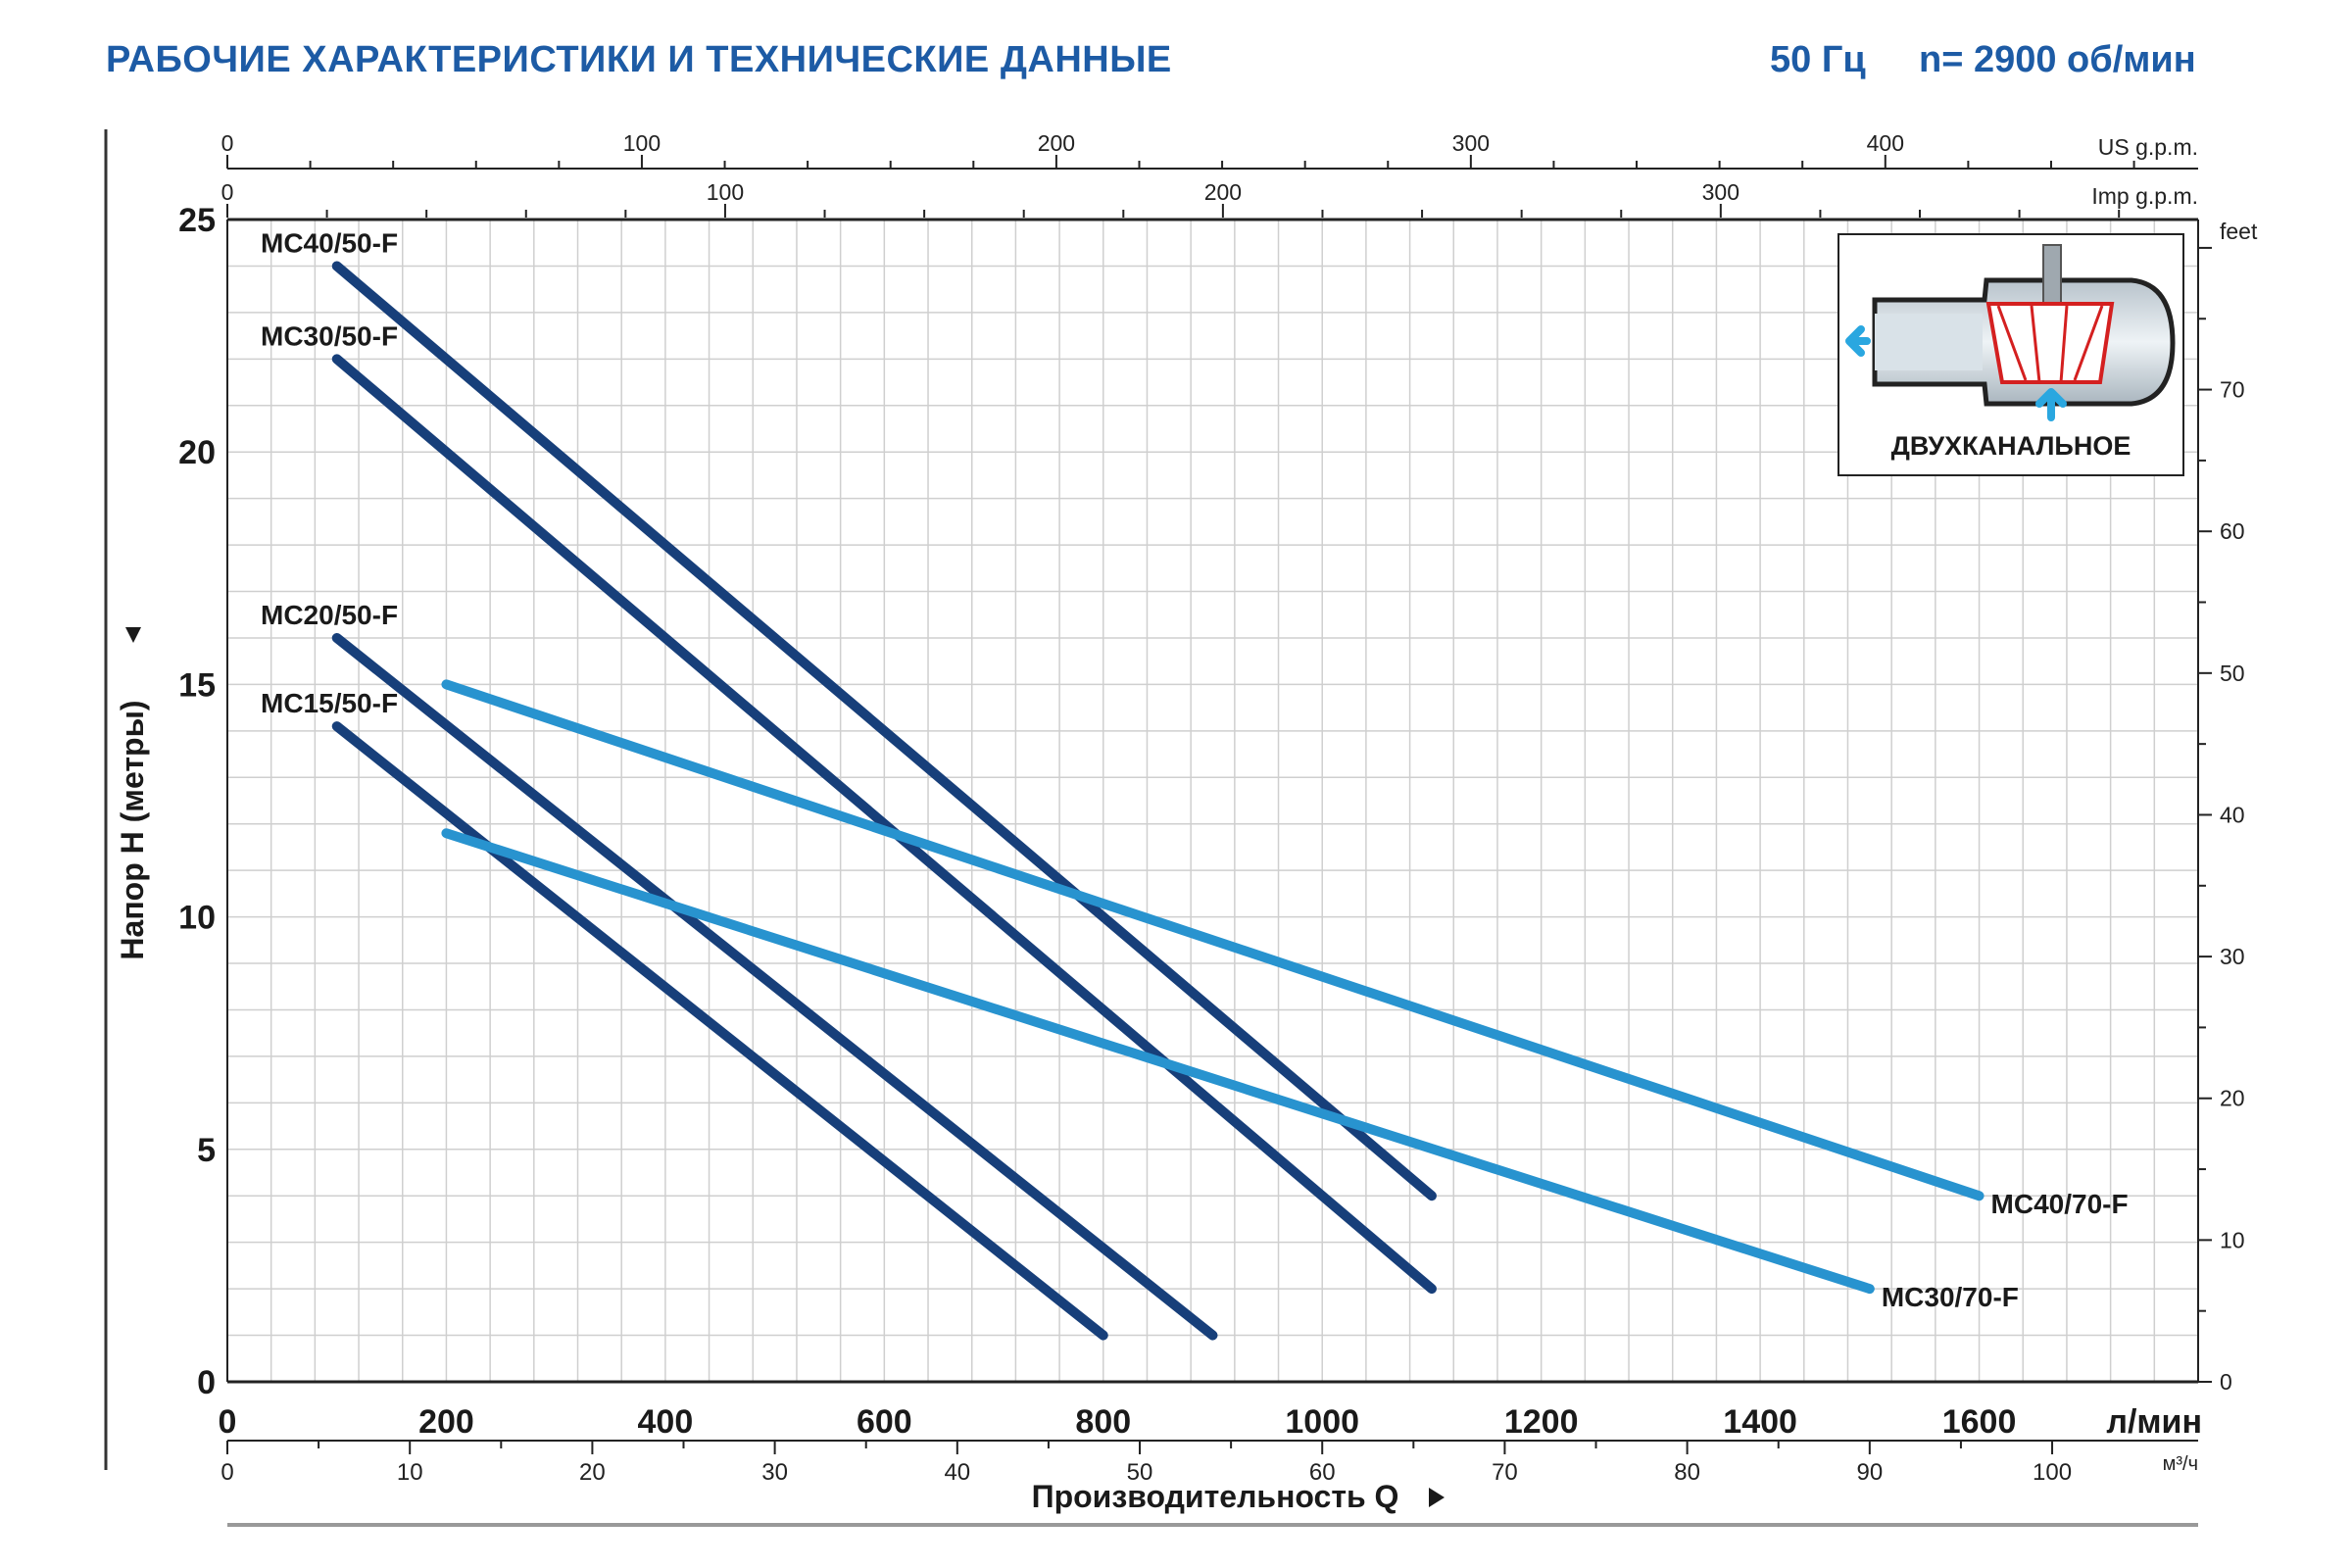 The image size is (2352, 1568). Describe the element at coordinates (446, 1422) in the screenshot. I see `x-tick-label: 200` at that location.